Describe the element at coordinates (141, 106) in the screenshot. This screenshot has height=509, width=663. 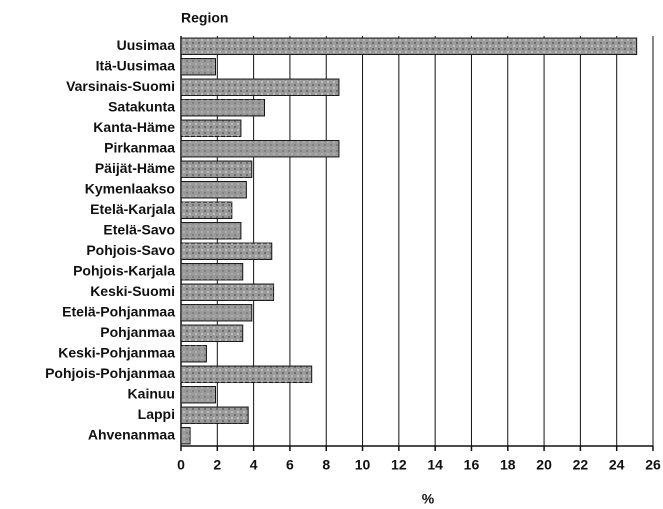
I see `y-tick-label: Satakunta` at that location.